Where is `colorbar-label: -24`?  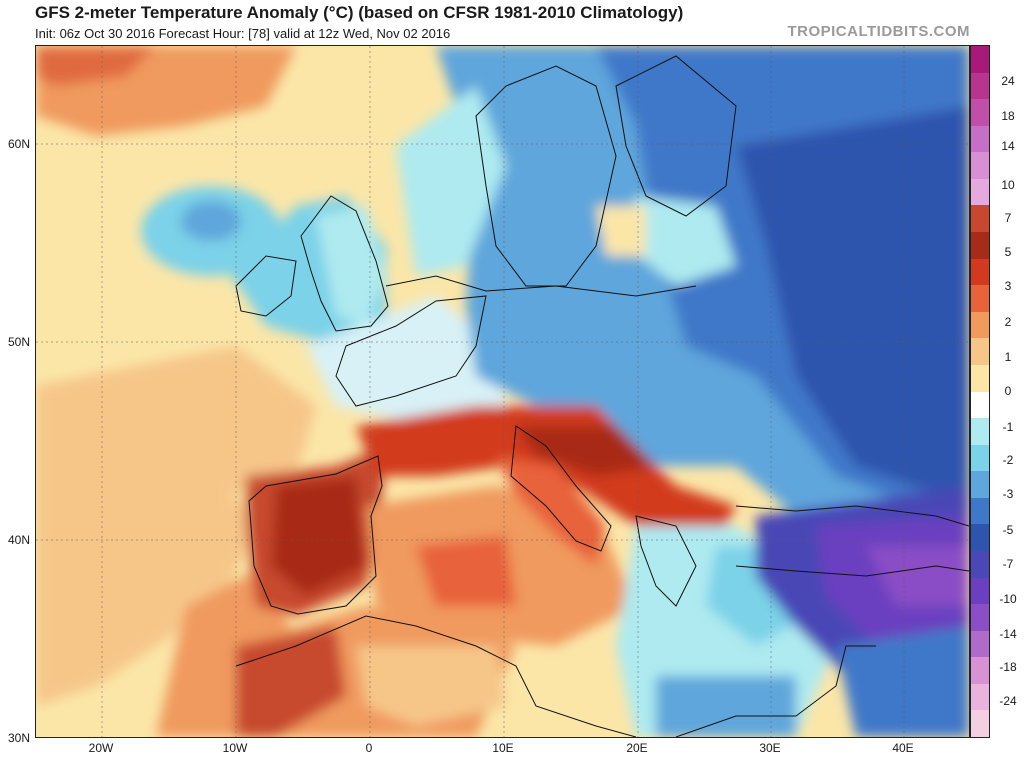 colorbar-label: -24 is located at coordinates (1008, 701).